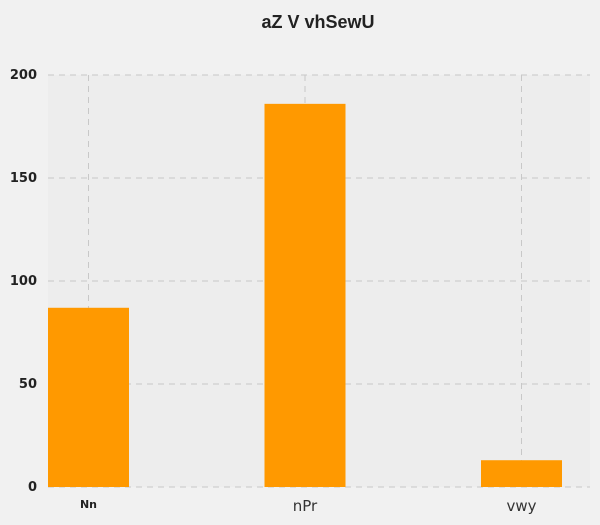 The width and height of the screenshot is (600, 525). I want to click on y-tick-label: 50, so click(28, 384).